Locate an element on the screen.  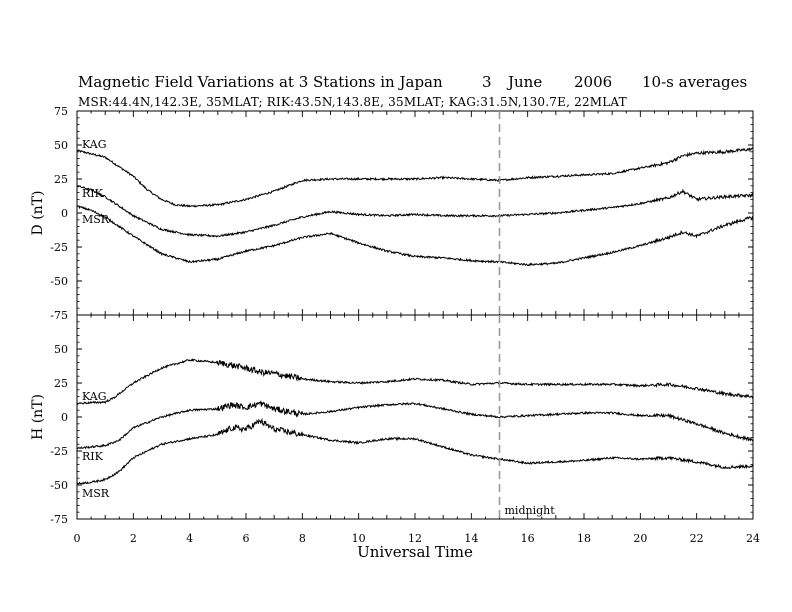
x-tick-label: 18 is located at coordinates (584, 538).